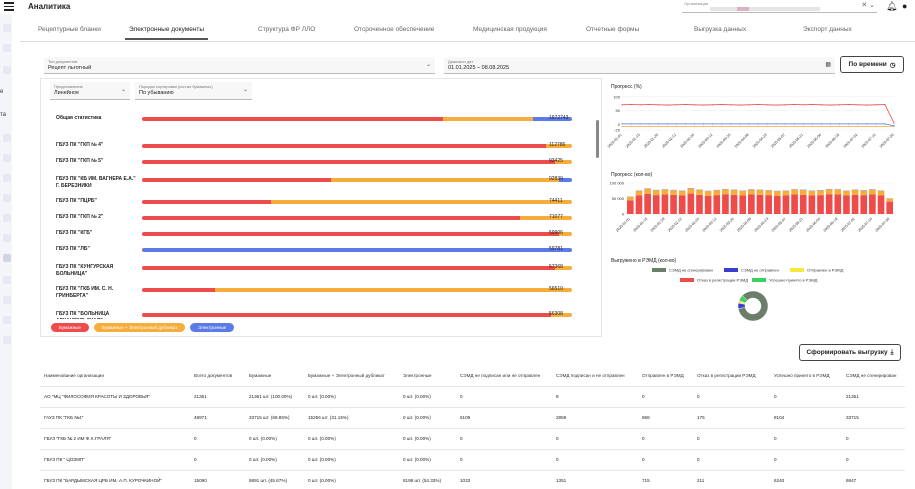  I want to click on tab-deferred-supply: Отсроченное обеспечение, so click(394, 29).